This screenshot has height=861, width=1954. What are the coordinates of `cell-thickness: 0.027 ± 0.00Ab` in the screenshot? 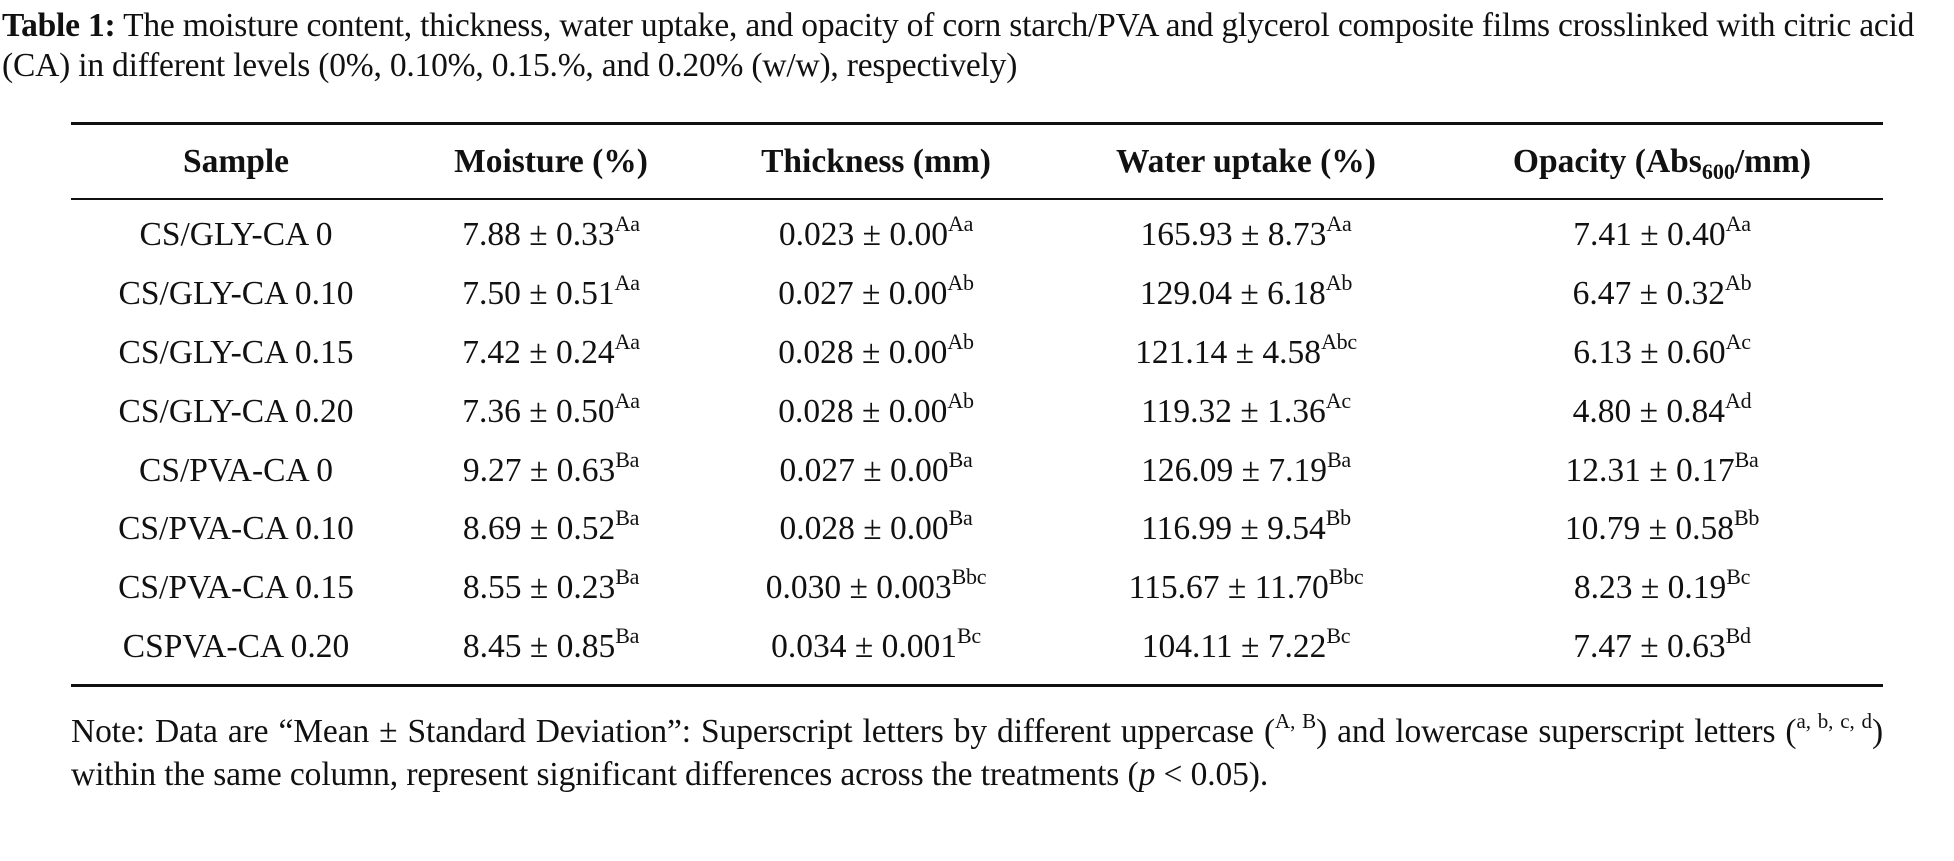 It's located at (876, 294).